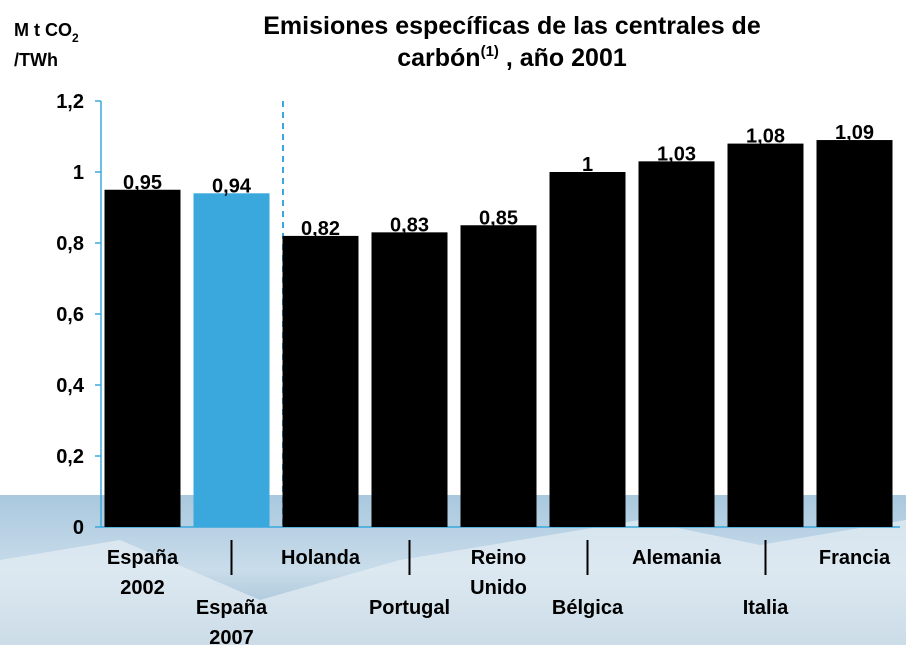 This screenshot has width=906, height=645. What do you see at coordinates (142, 183) in the screenshot?
I see `value-label: 0,95` at bounding box center [142, 183].